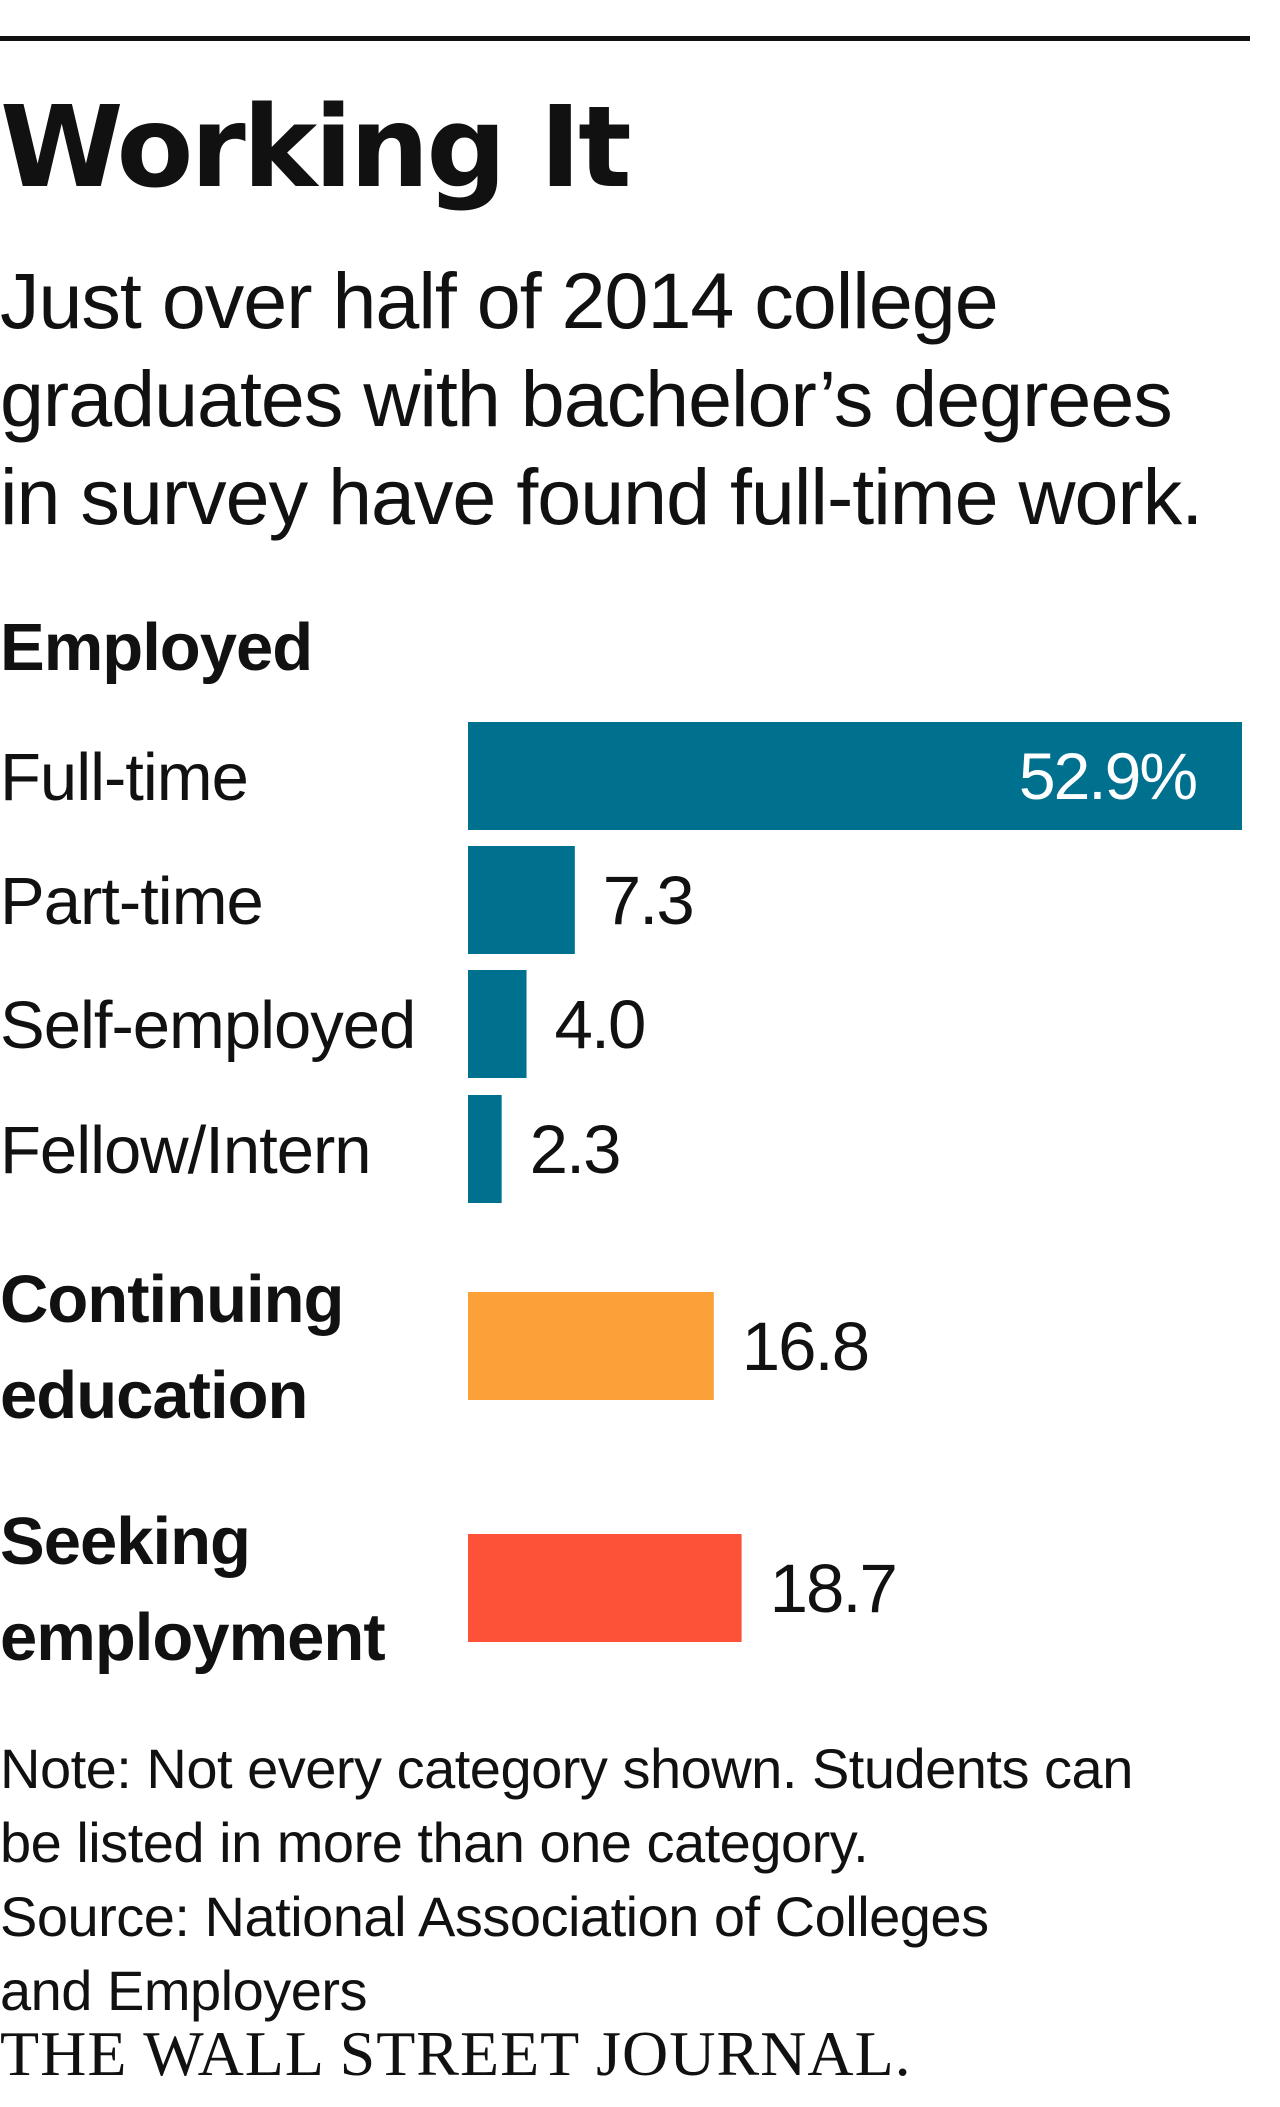 The height and width of the screenshot is (2107, 1280). Describe the element at coordinates (625, 38) in the screenshot. I see `top-rule` at that location.